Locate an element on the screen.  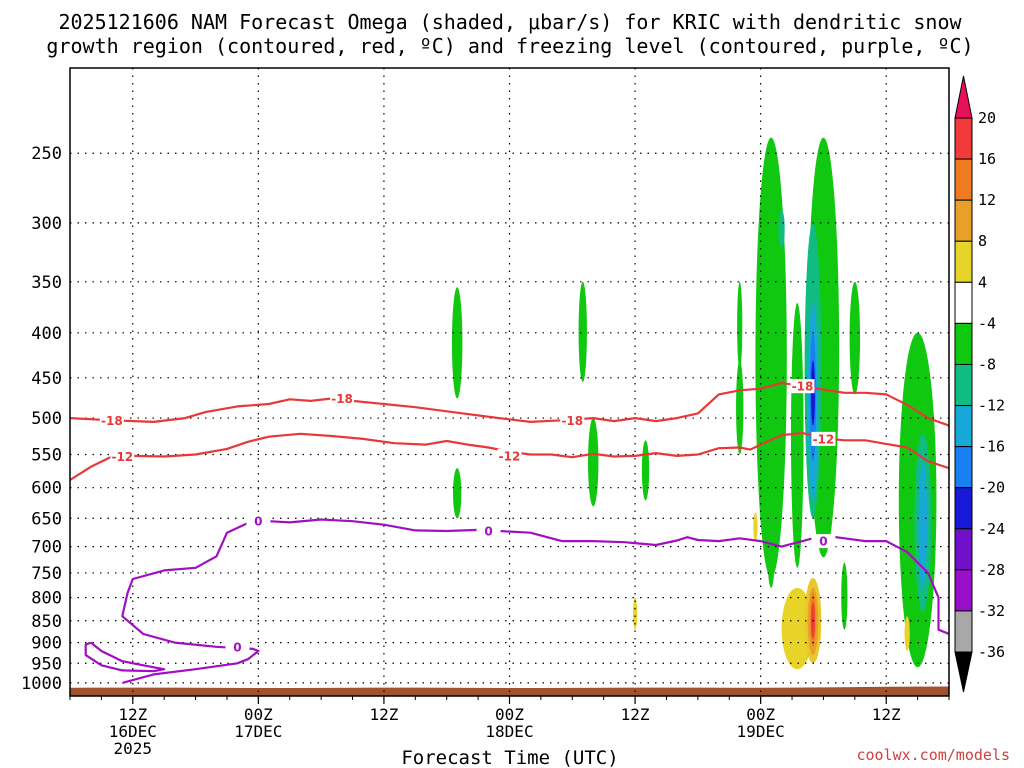
omega-region--8-2 is located at coordinates (582, 332).